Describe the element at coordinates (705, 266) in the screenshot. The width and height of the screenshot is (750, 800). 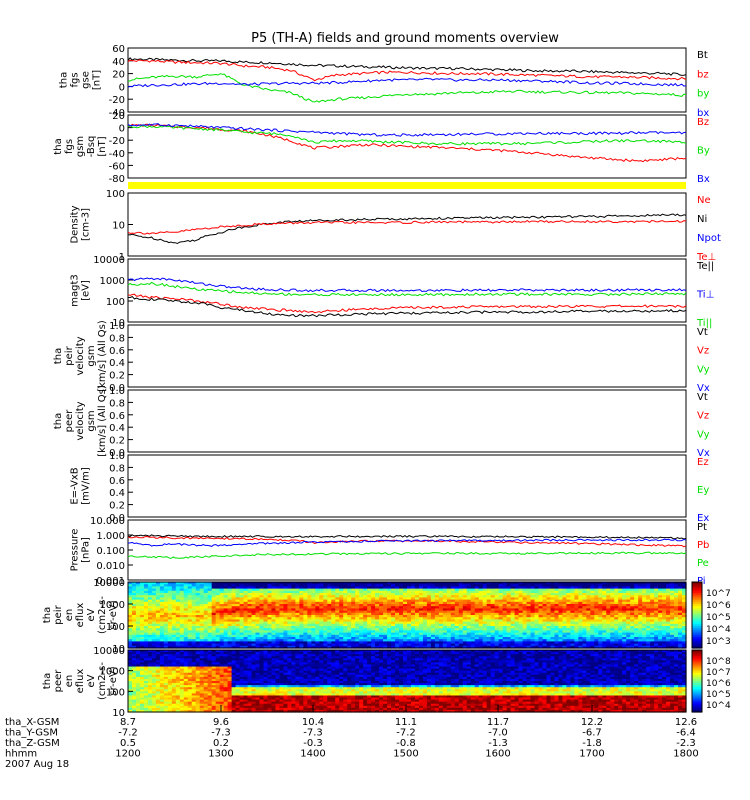
I see `legend-entry: Te||` at that location.